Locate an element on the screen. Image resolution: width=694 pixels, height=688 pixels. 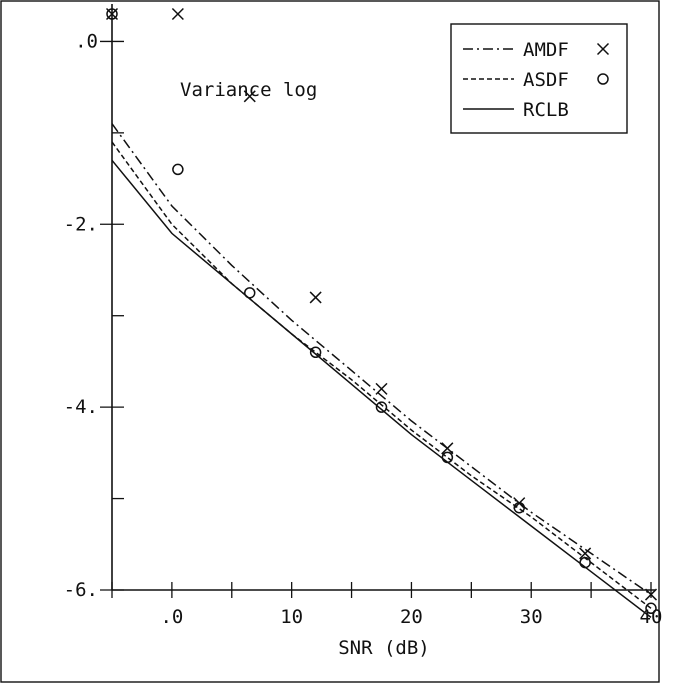
annotation-text: Variance log is located at coordinates (248, 90).